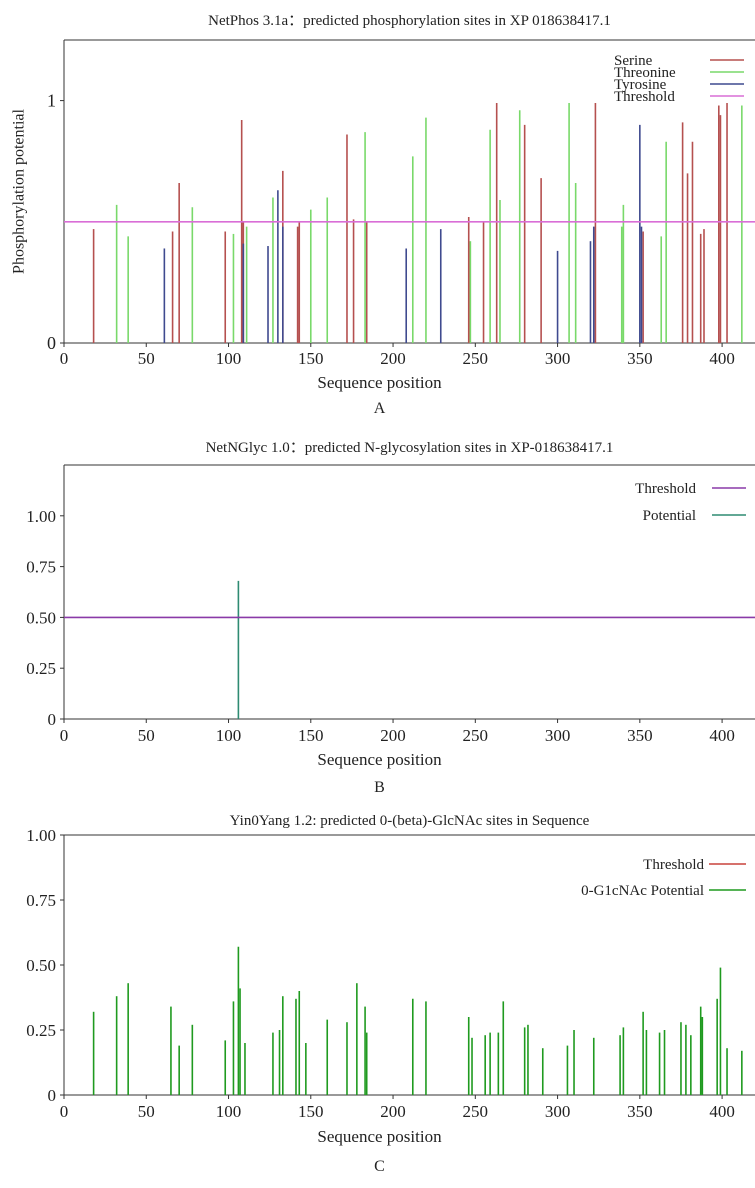  I want to click on x-tick-label-b: 400, so click(722, 735).